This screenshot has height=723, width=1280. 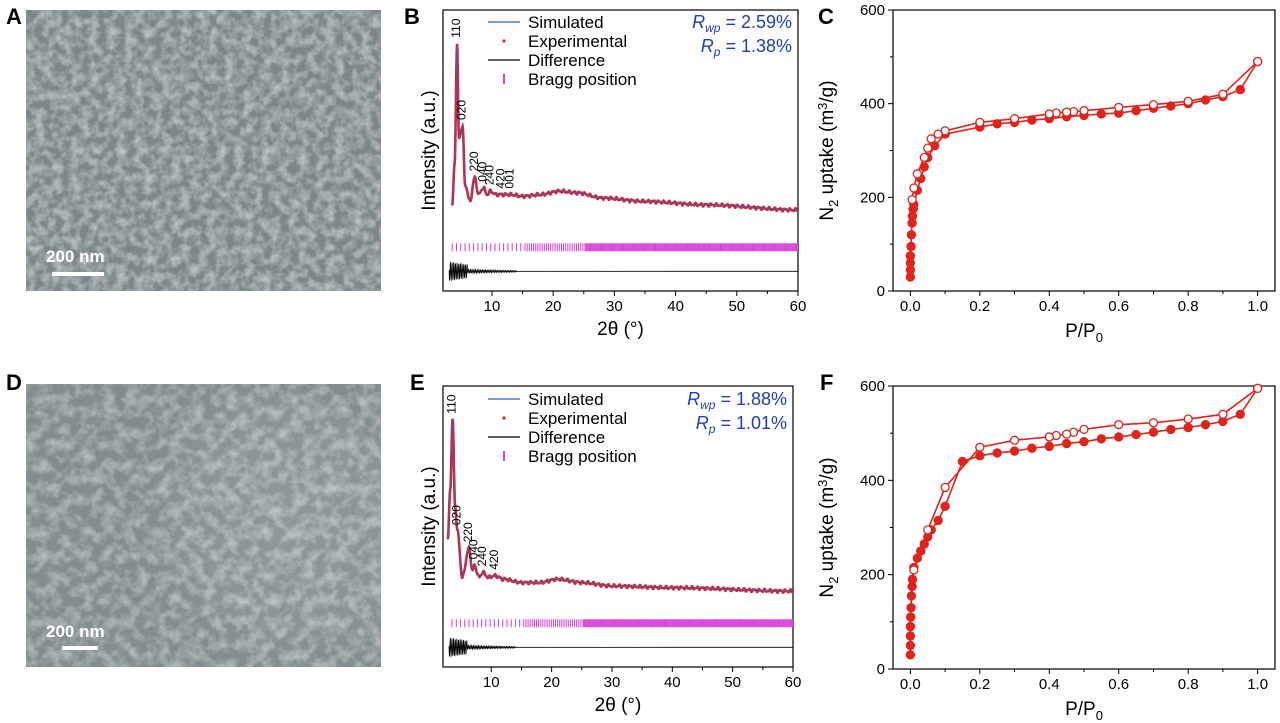 I want to click on peak-label-e: 040, so click(x=473, y=549).